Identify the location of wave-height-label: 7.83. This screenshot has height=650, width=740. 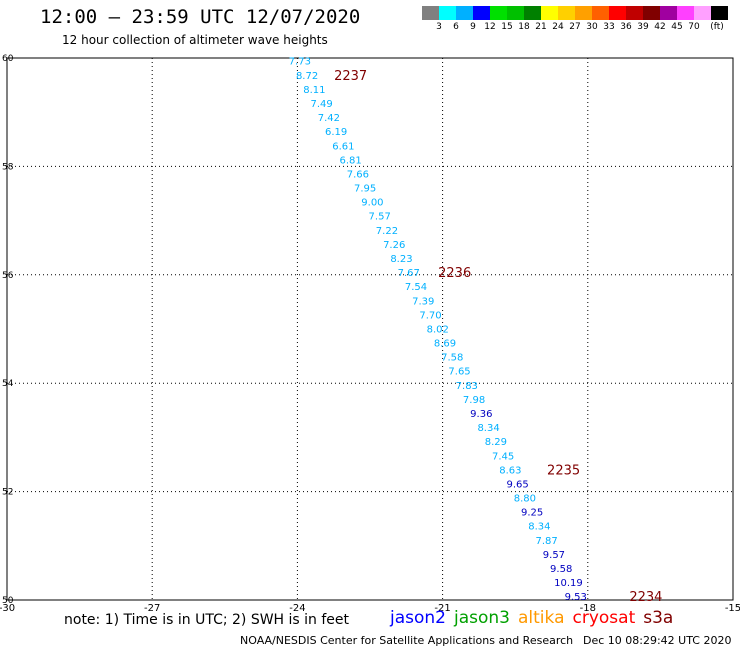
(467, 386).